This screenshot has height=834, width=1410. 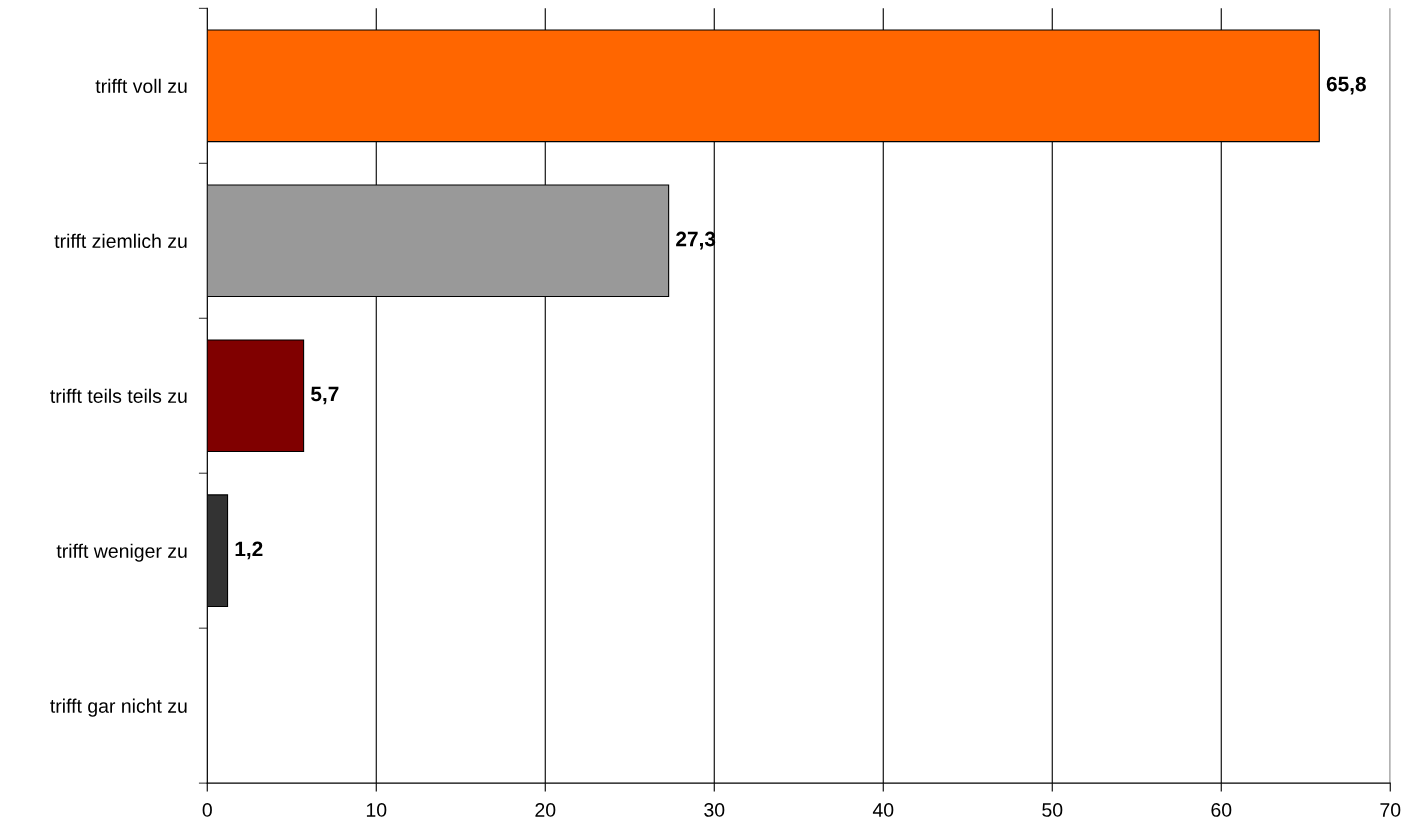 What do you see at coordinates (545, 810) in the screenshot?
I see `x-tick-label: 20` at bounding box center [545, 810].